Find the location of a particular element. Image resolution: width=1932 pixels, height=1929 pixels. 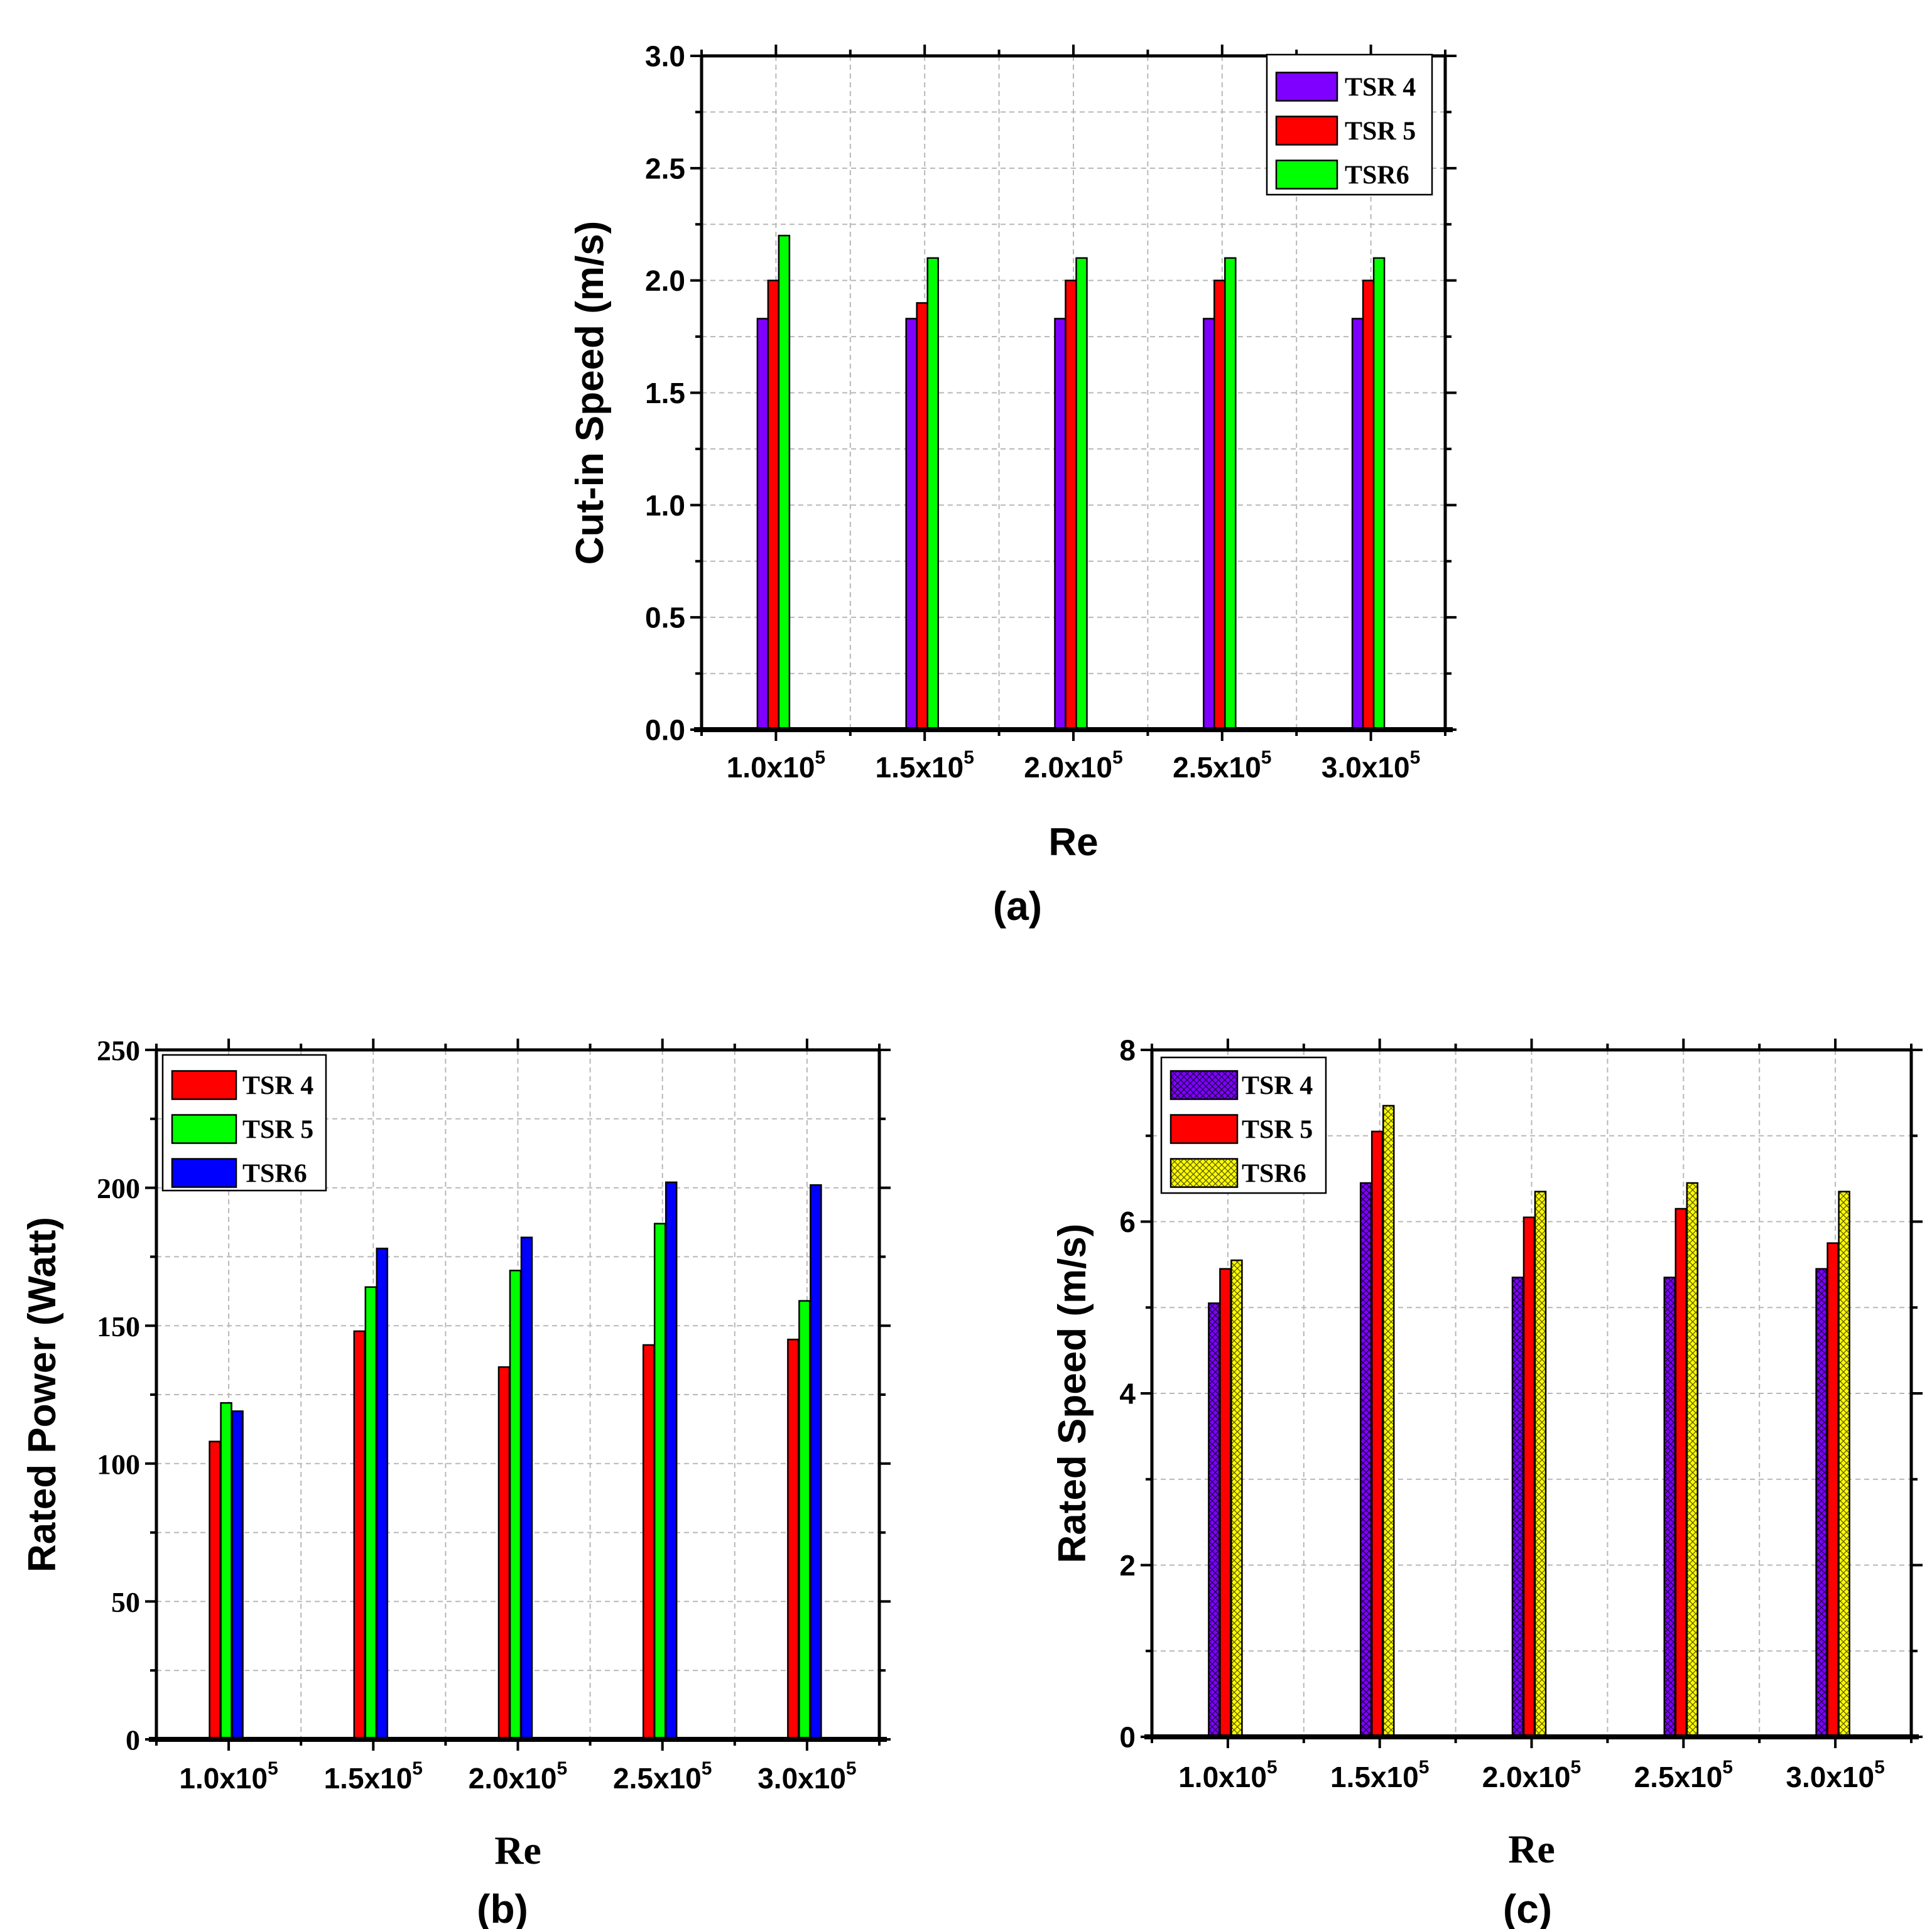

y-tick-label: 50 is located at coordinates (125, 1602).